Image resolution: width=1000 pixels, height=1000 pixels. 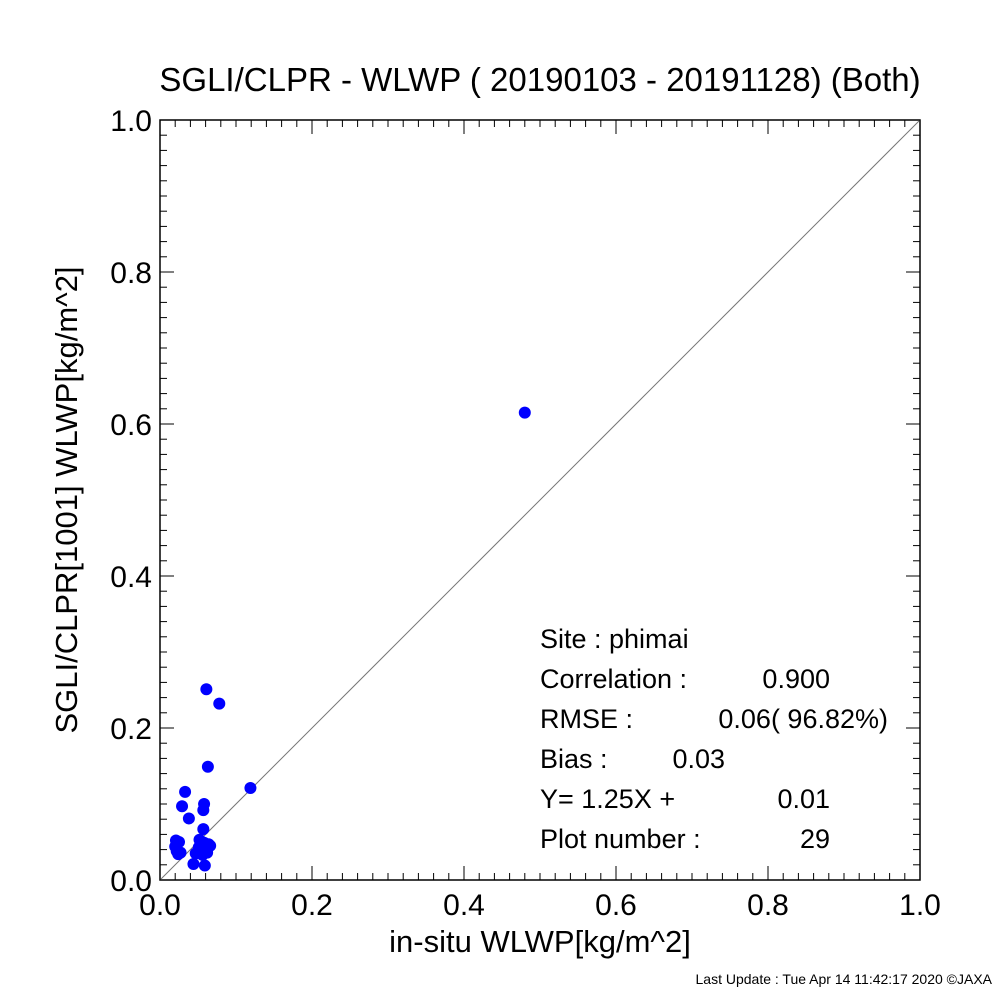 I want to click on stat-label: Site : phimai, so click(x=614, y=639).